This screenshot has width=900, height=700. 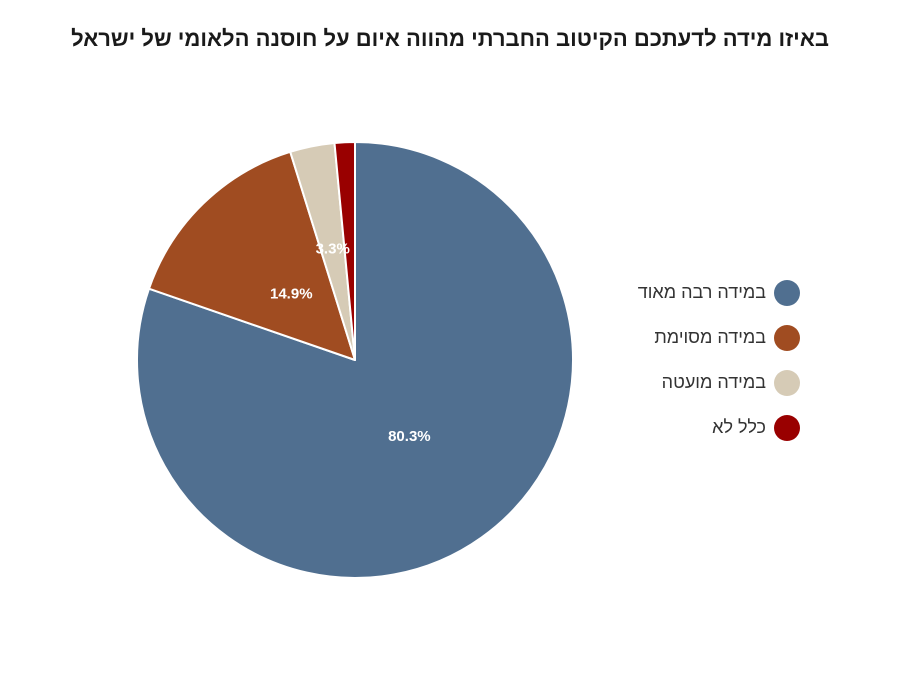 What do you see at coordinates (700, 427) in the screenshot?
I see `legend-item-not-at-all: כלל לא` at bounding box center [700, 427].